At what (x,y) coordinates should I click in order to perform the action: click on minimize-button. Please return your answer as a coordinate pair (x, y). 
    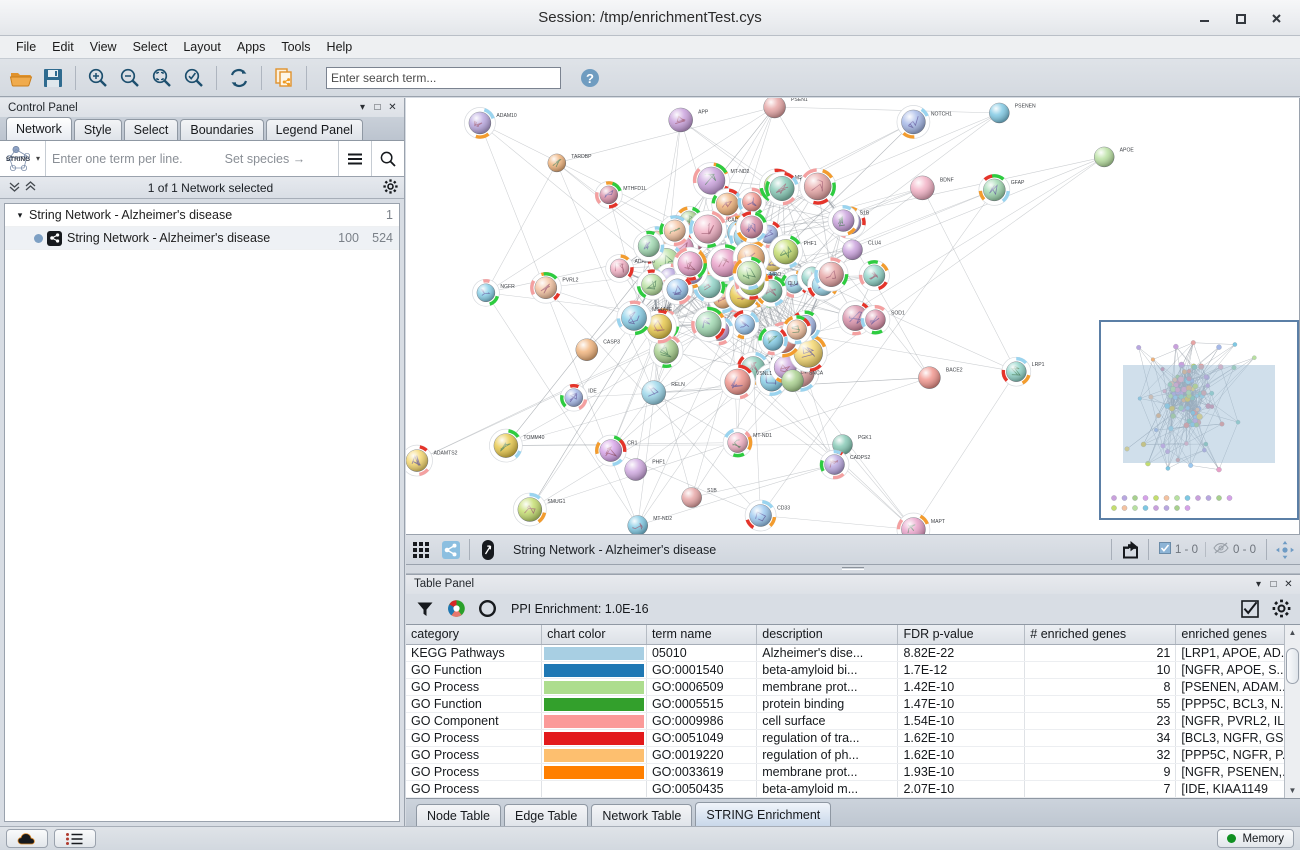
    Looking at the image, I should click on (1204, 18).